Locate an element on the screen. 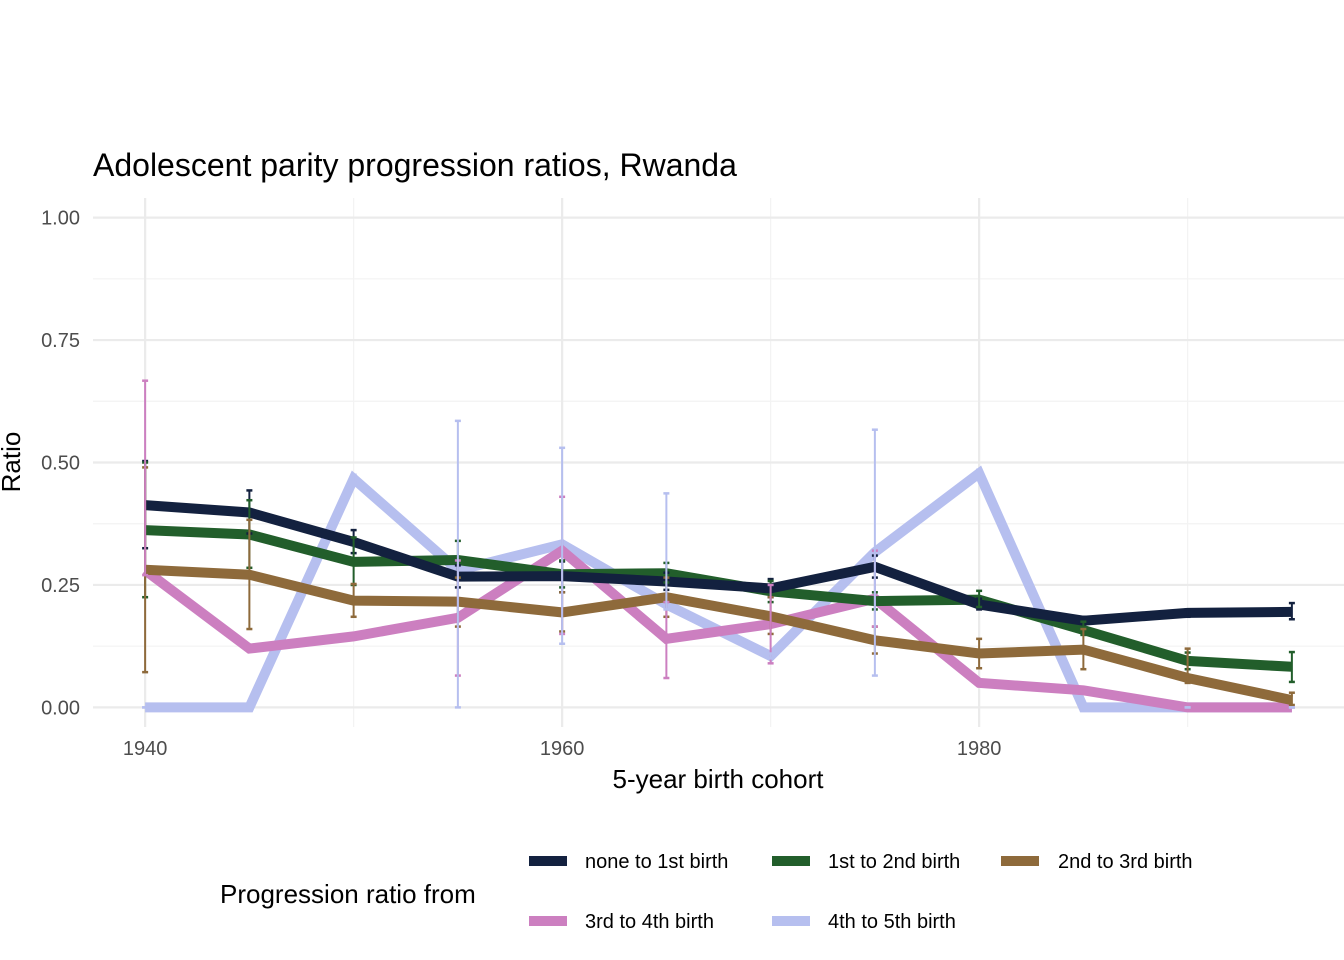 Image resolution: width=1344 pixels, height=960 pixels. y-tick-label: 0.50 is located at coordinates (60, 464).